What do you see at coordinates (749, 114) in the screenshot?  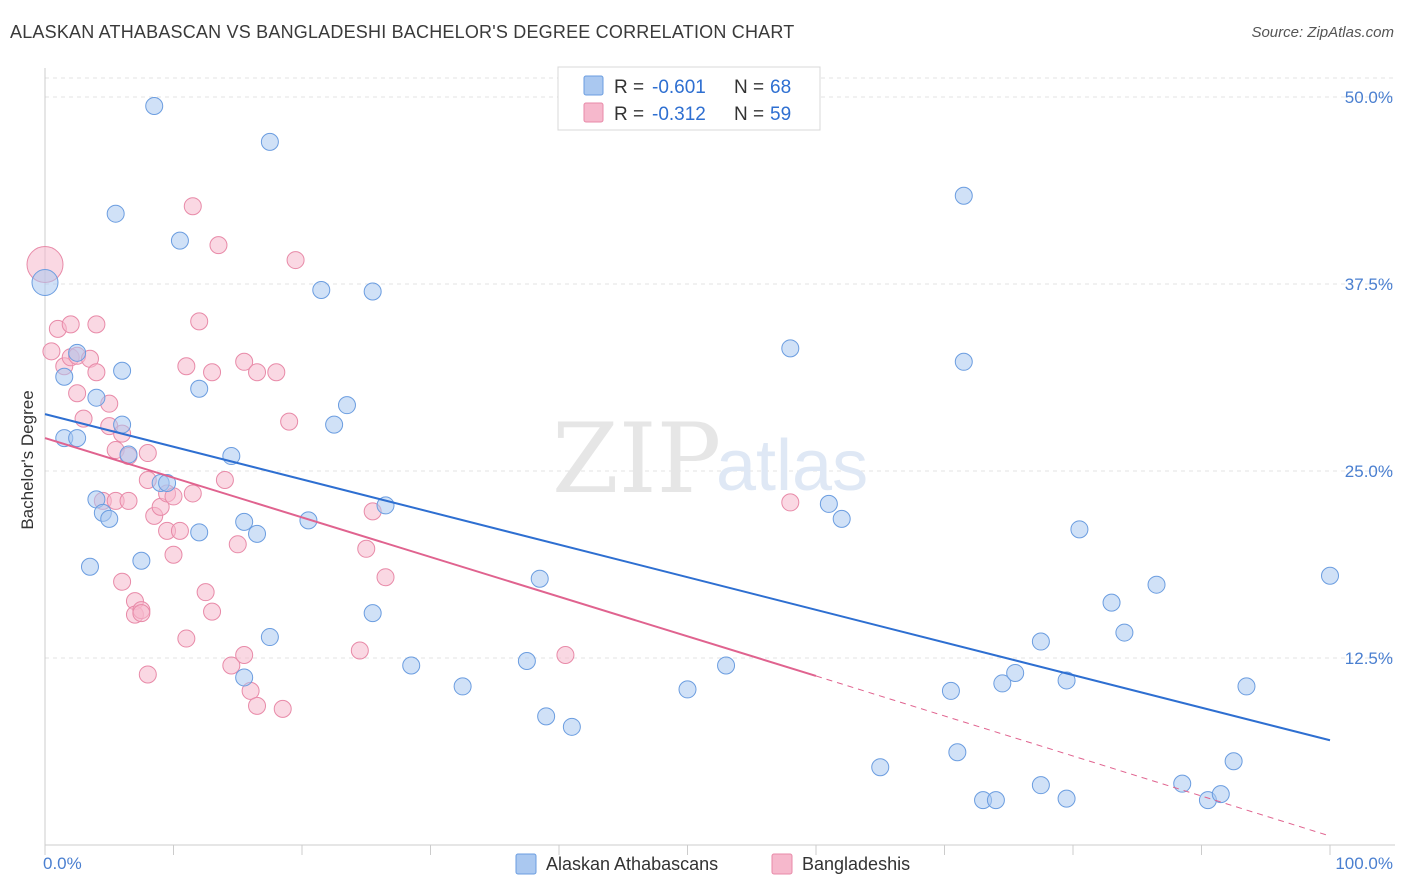 I see `legend-n-label-2: N =` at bounding box center [749, 114].